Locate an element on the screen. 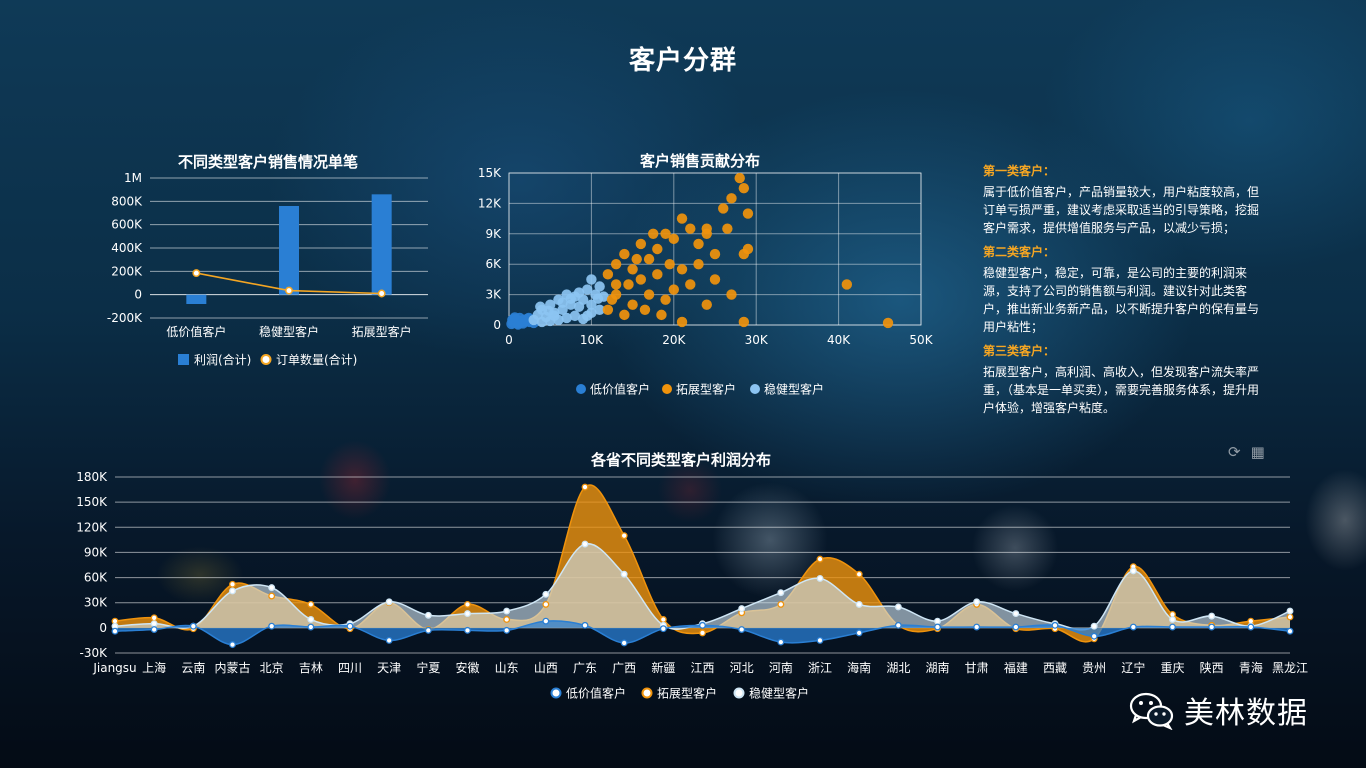  bar-chart-legend: 利润(合计) 订单数量(合计) is located at coordinates (267, 359).